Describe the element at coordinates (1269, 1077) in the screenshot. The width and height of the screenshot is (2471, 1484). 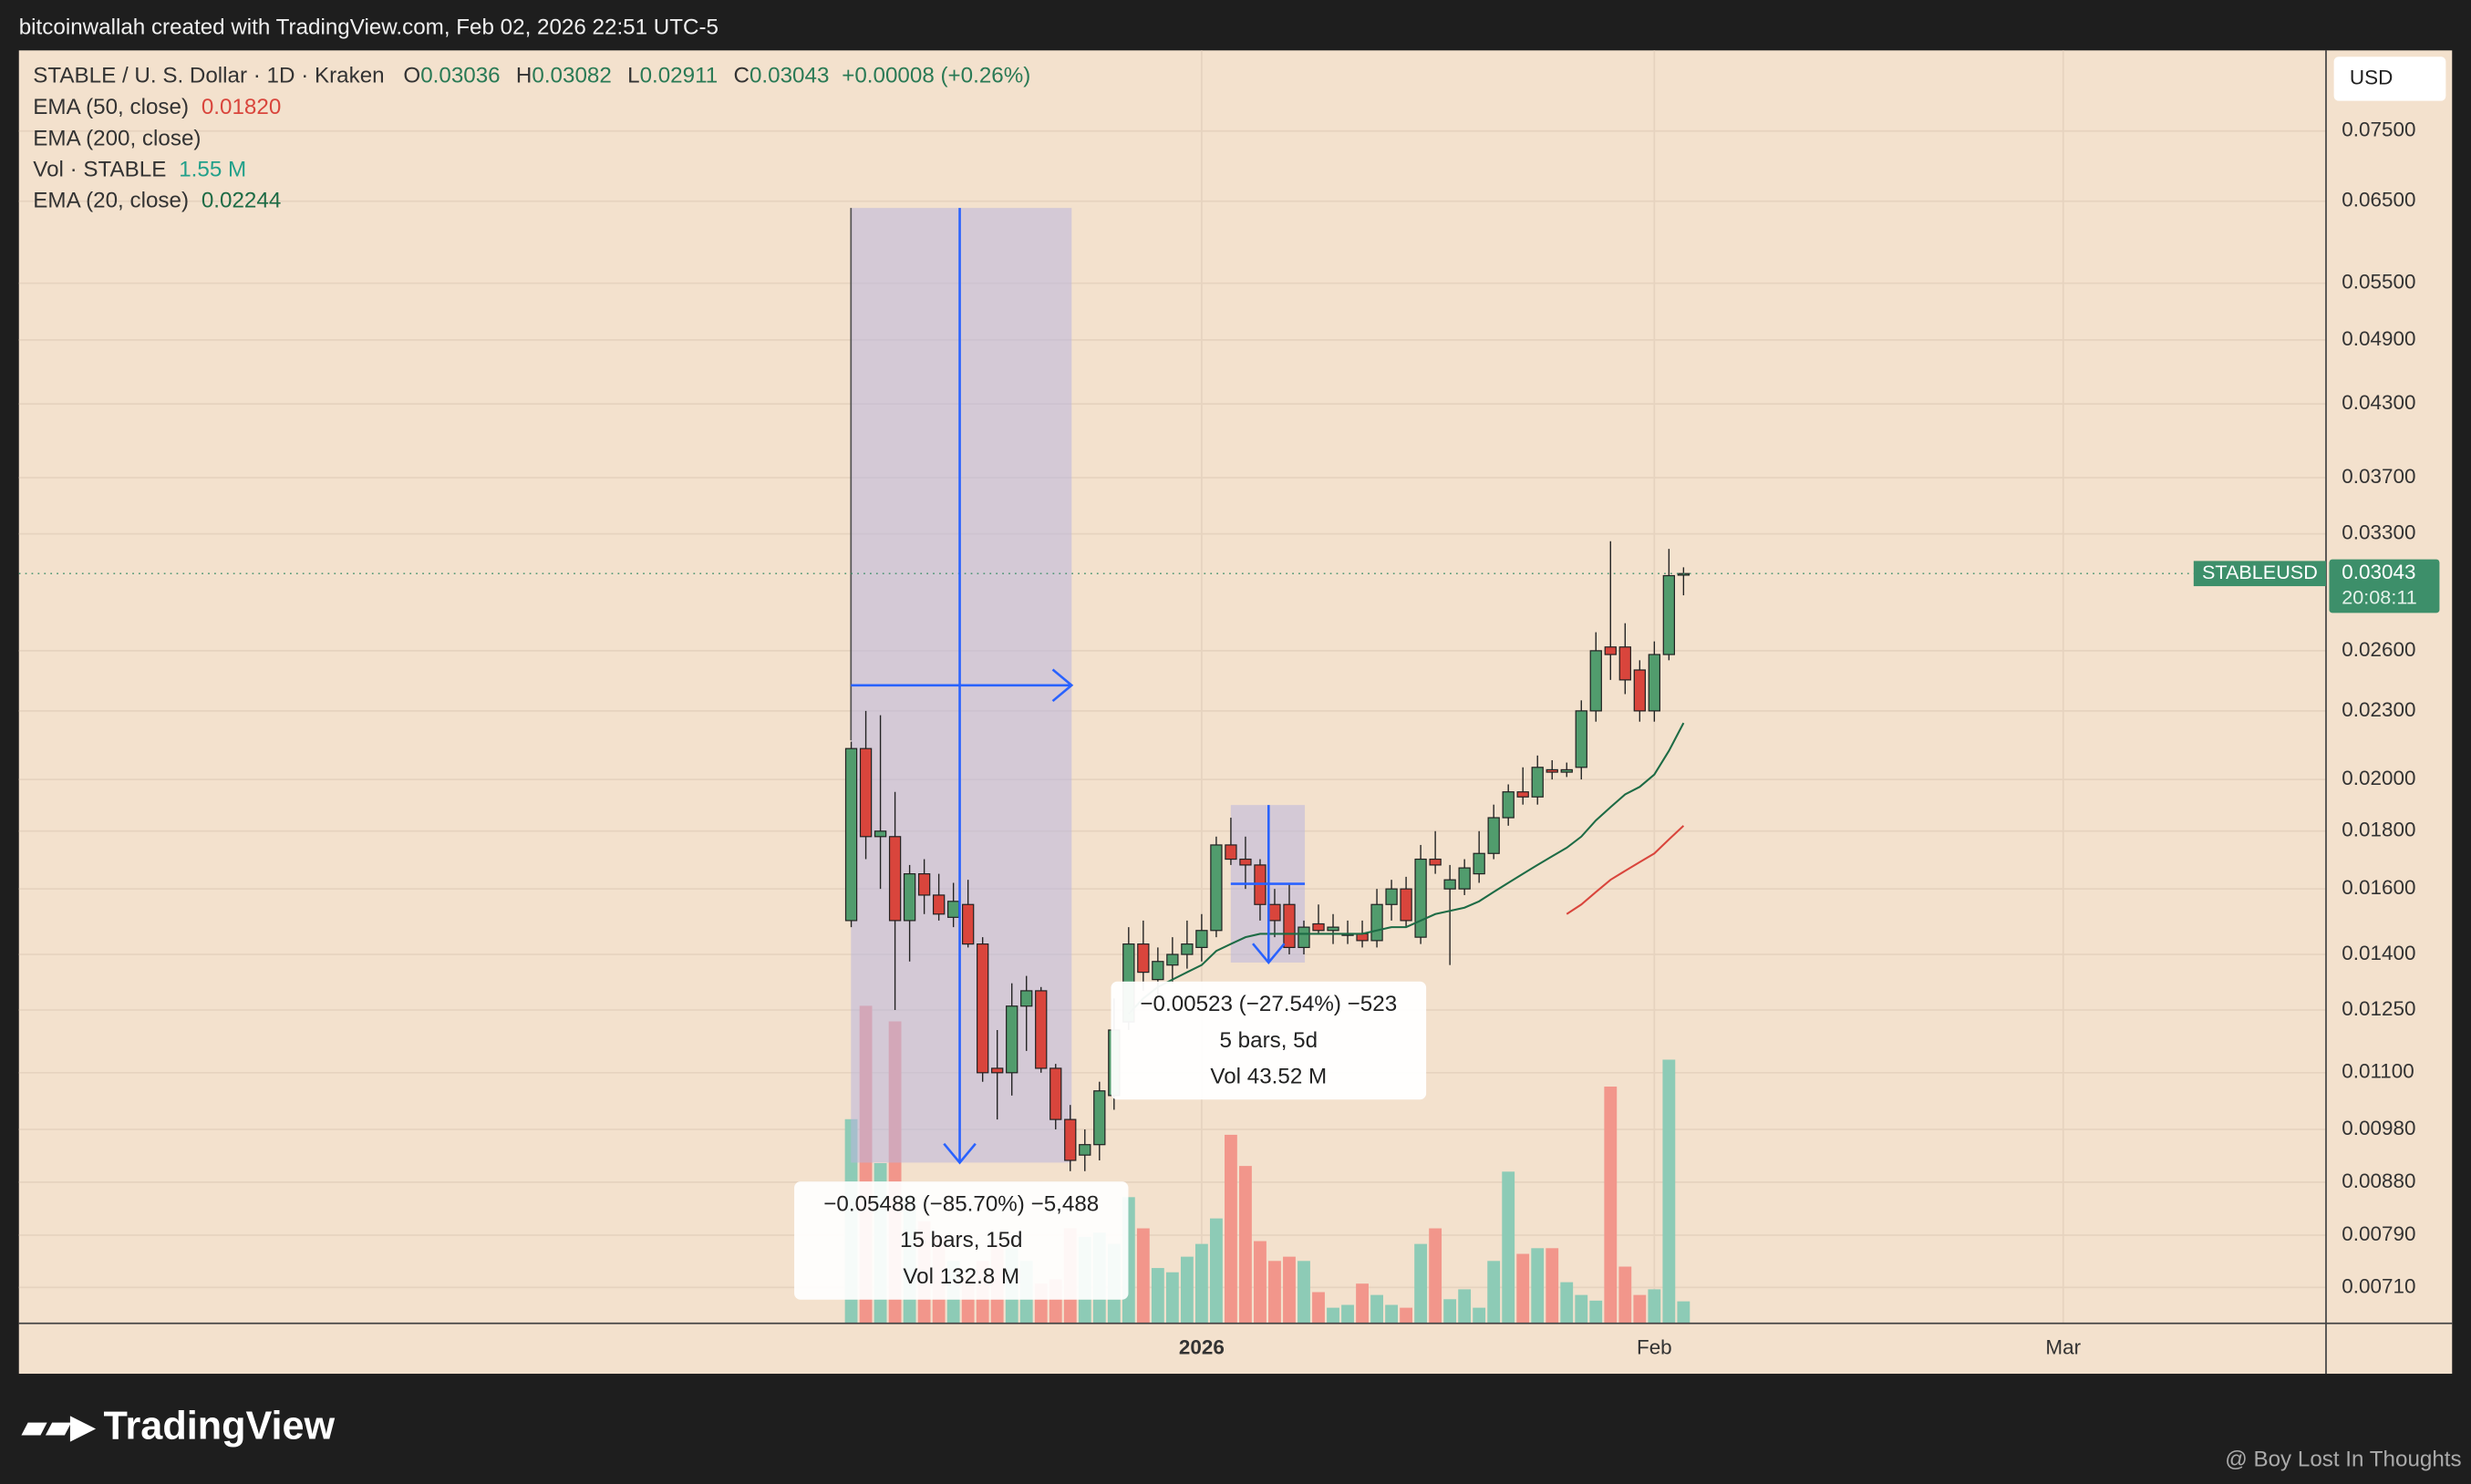
I see `measure-text: Vol 43.52 M` at that location.